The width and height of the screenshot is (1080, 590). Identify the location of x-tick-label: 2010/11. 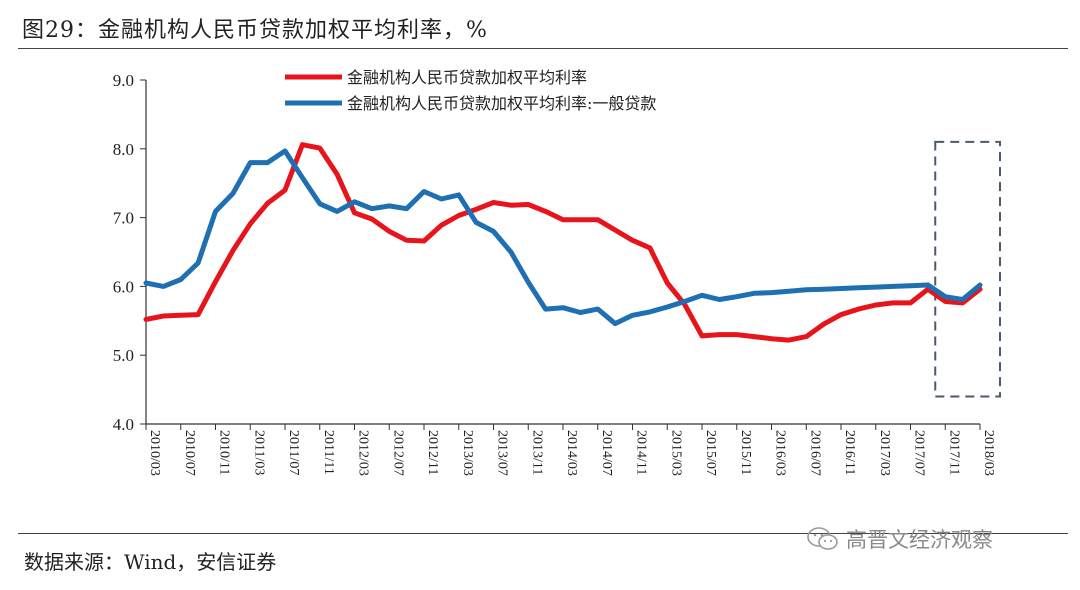
(224, 452).